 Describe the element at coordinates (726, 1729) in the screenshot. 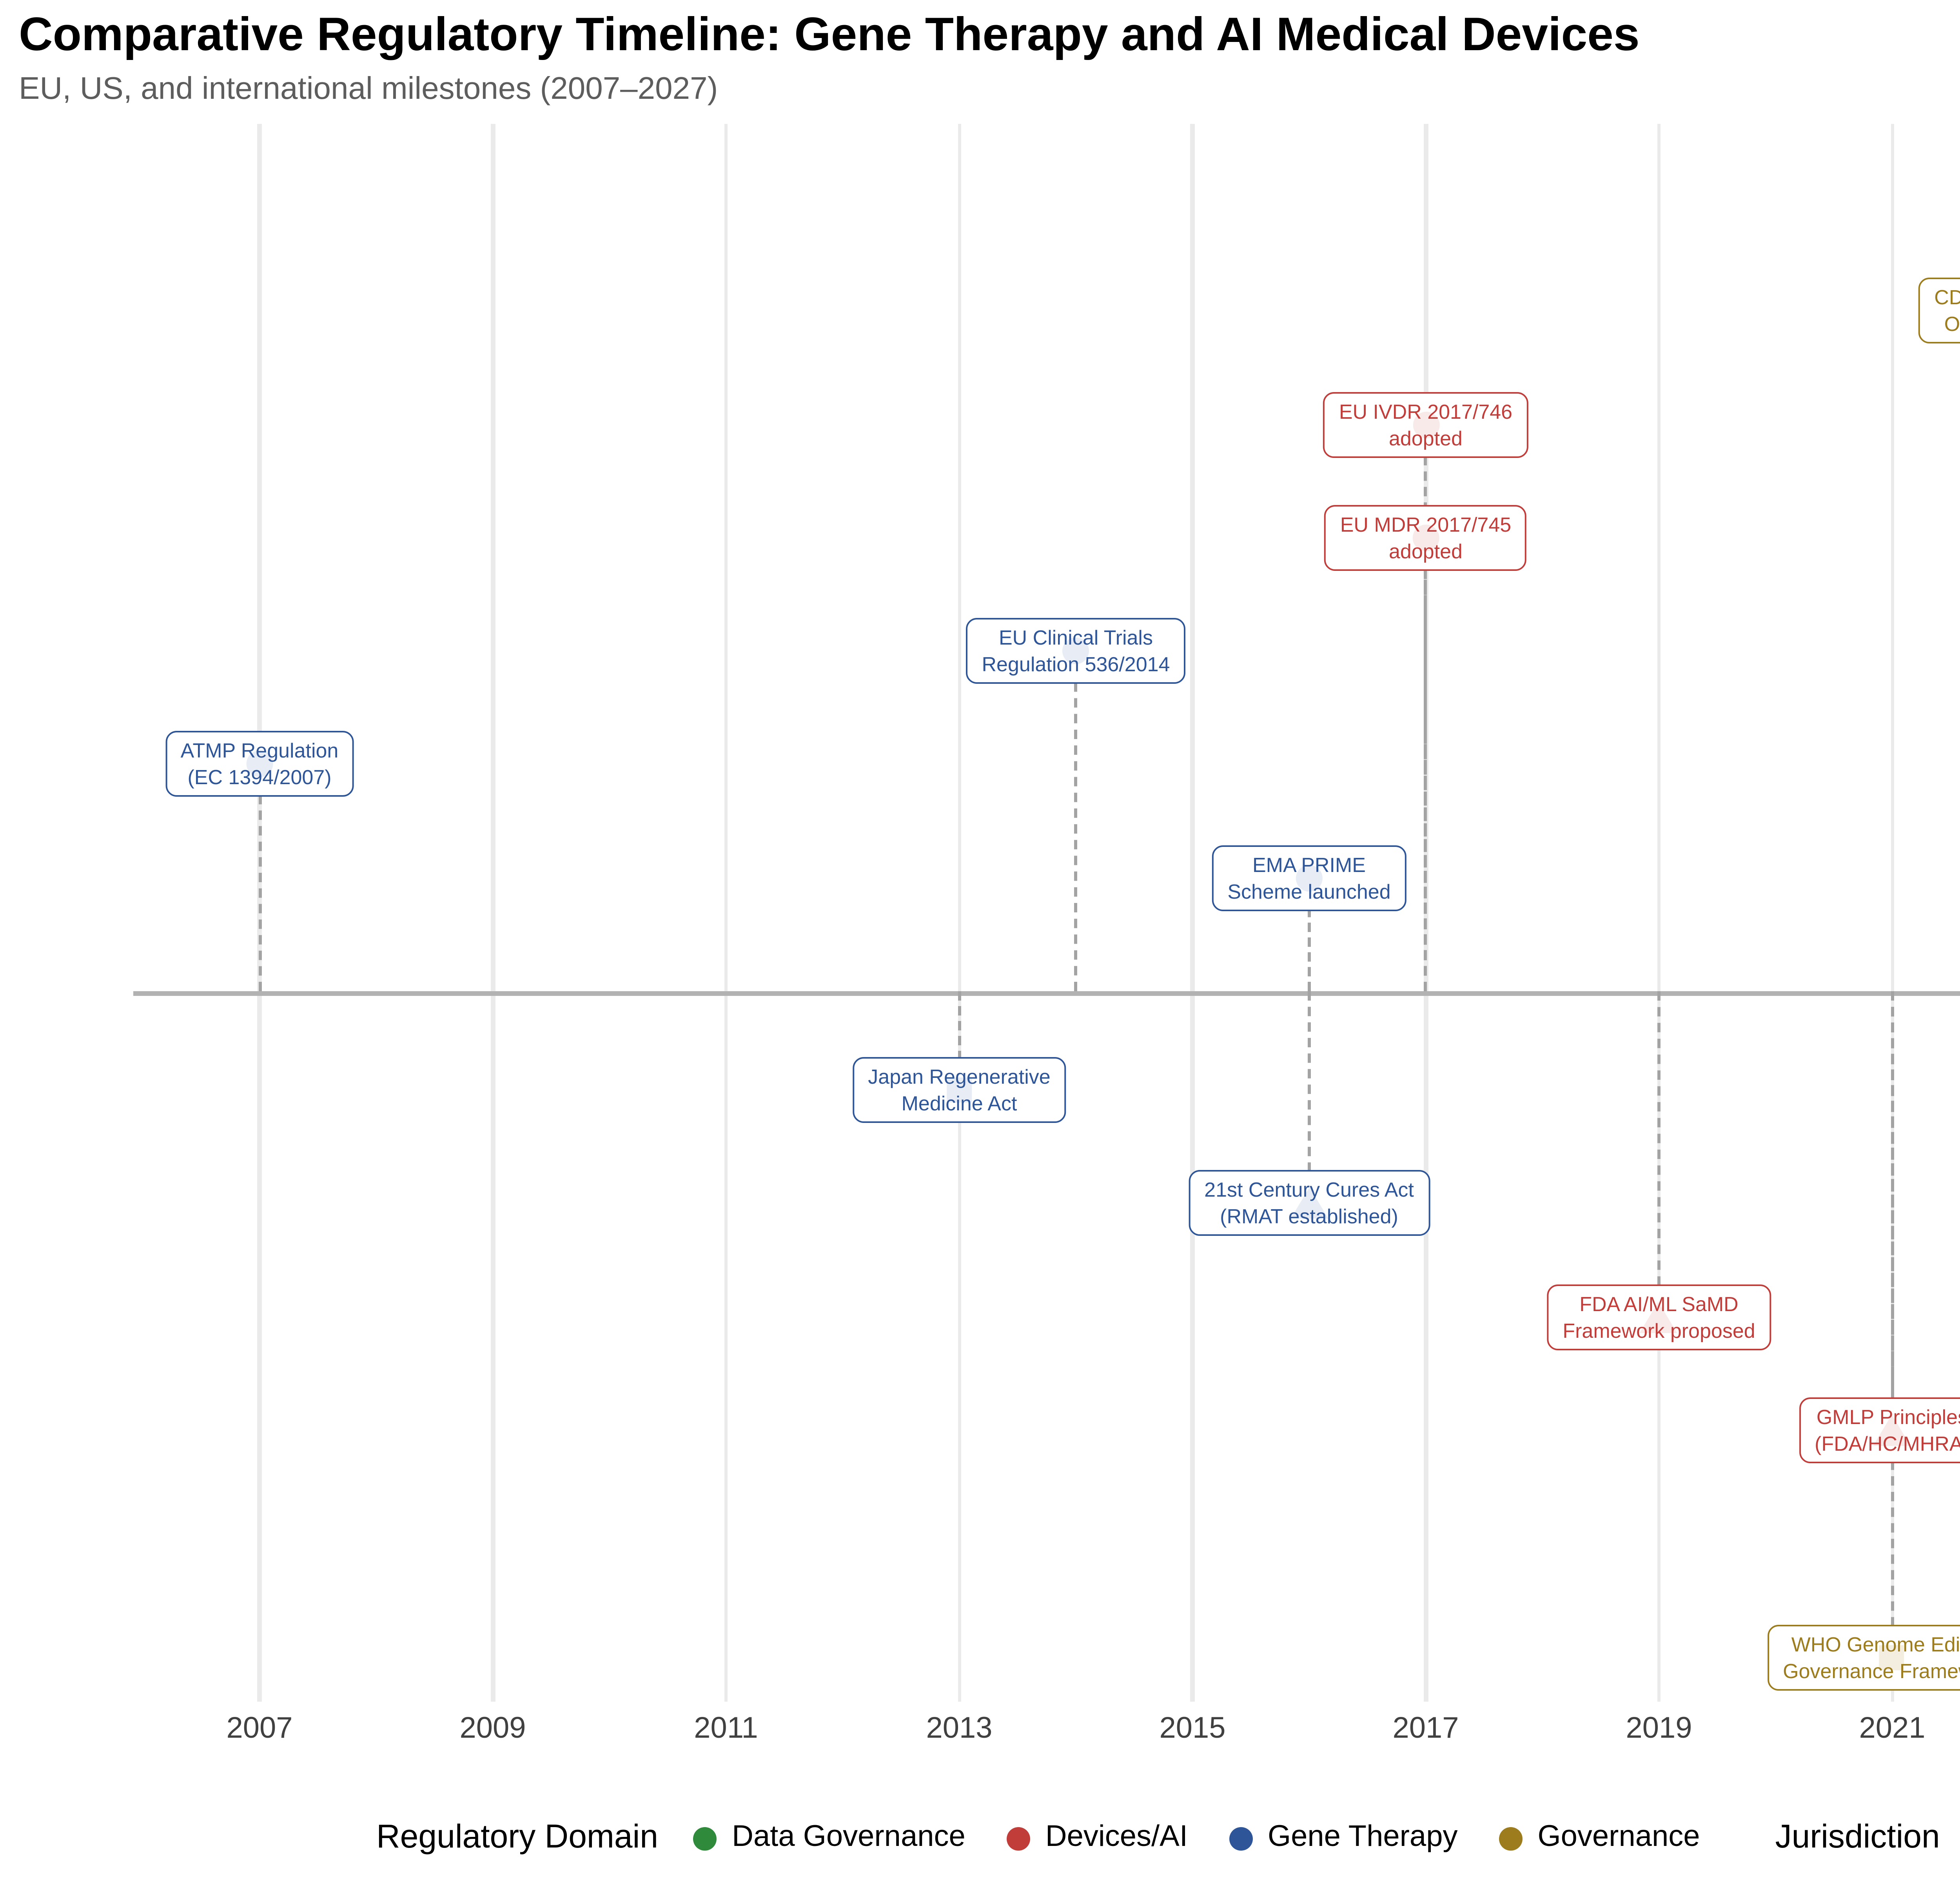

I see `x-axis-tick-label: 2011` at that location.